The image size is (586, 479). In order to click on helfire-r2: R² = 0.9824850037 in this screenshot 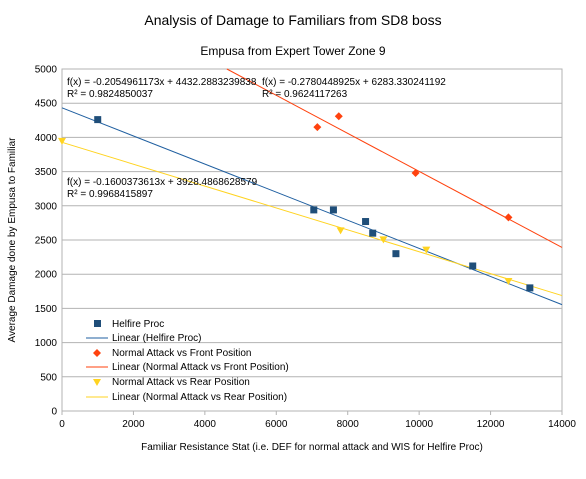, I will do `click(110, 94)`.